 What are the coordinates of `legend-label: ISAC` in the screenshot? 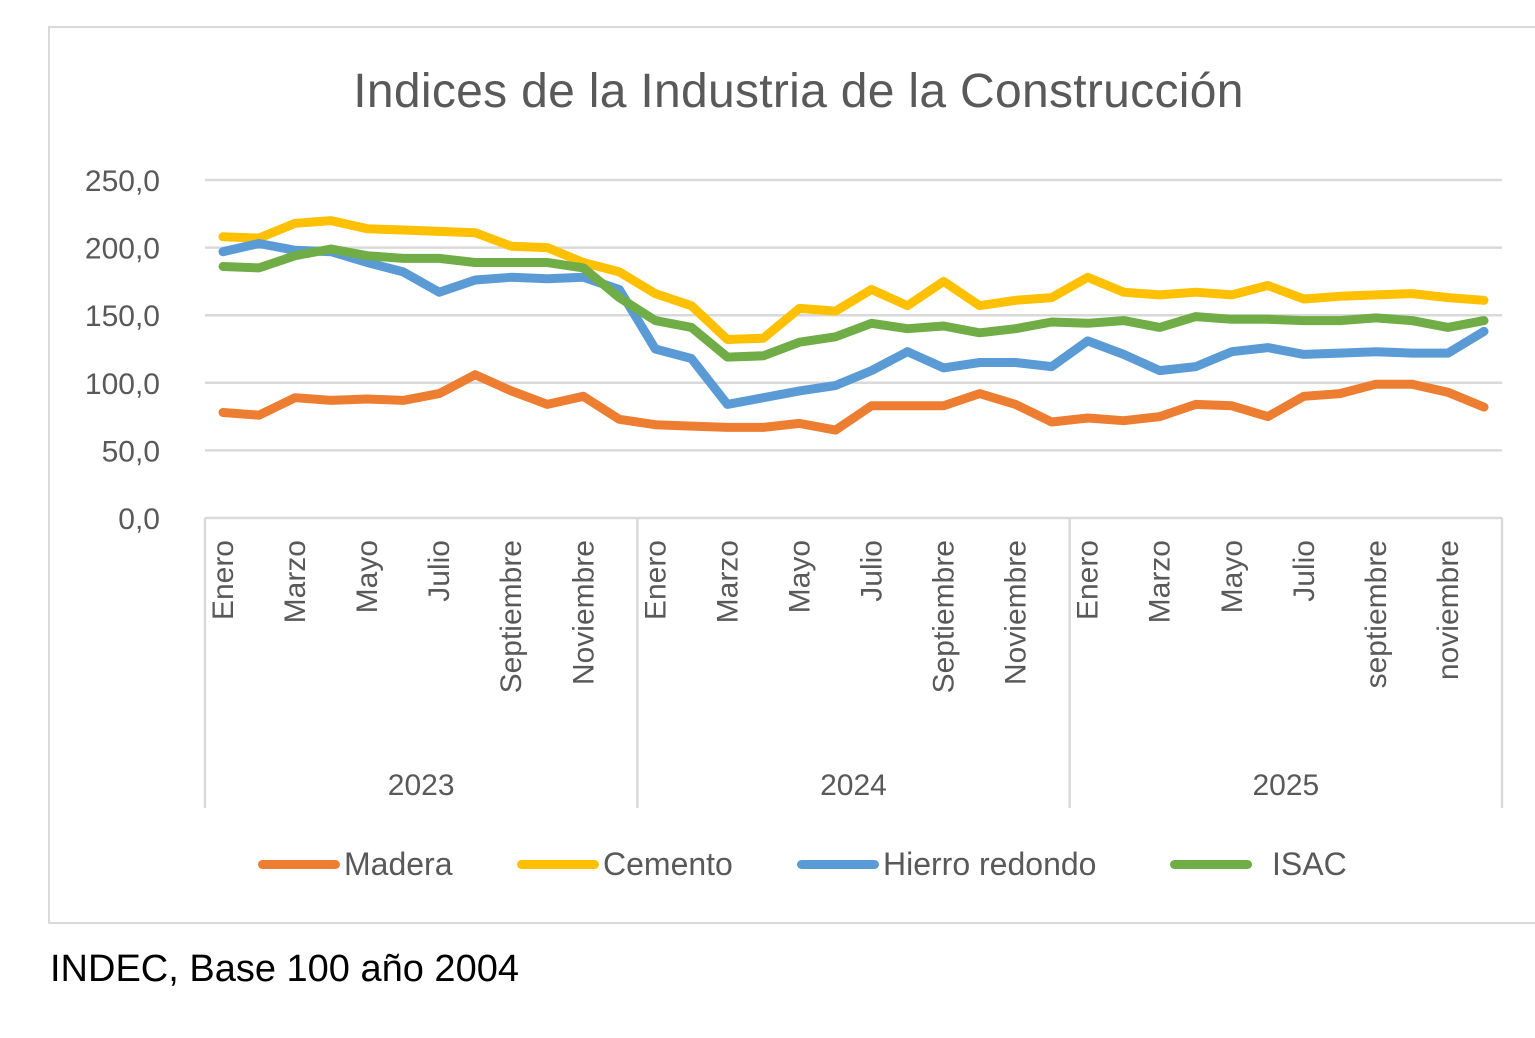 It's located at (1309, 863).